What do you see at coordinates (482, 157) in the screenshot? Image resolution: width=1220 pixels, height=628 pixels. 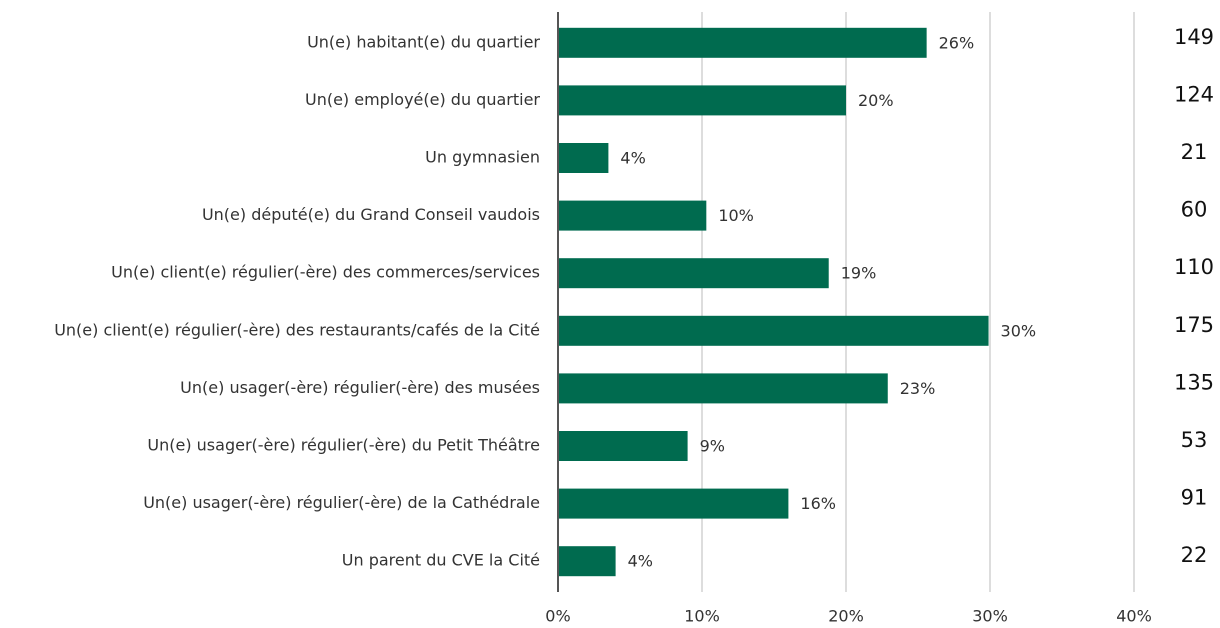 I see `category-label: Un gymnasien` at bounding box center [482, 157].